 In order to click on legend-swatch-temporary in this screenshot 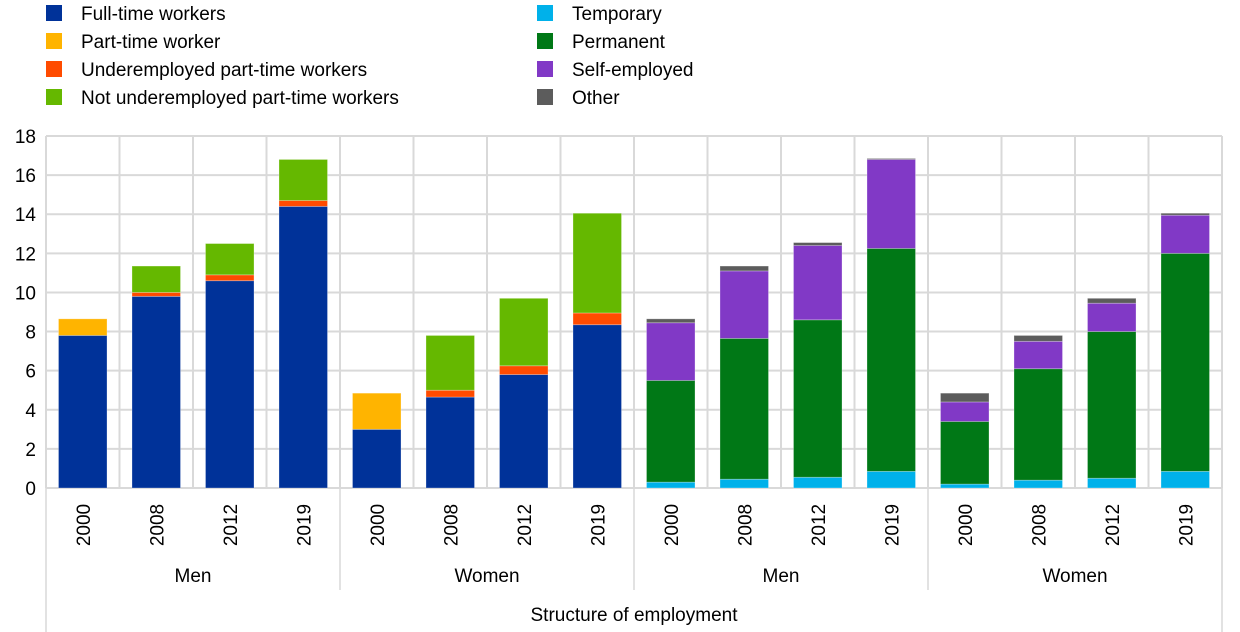, I will do `click(545, 13)`.